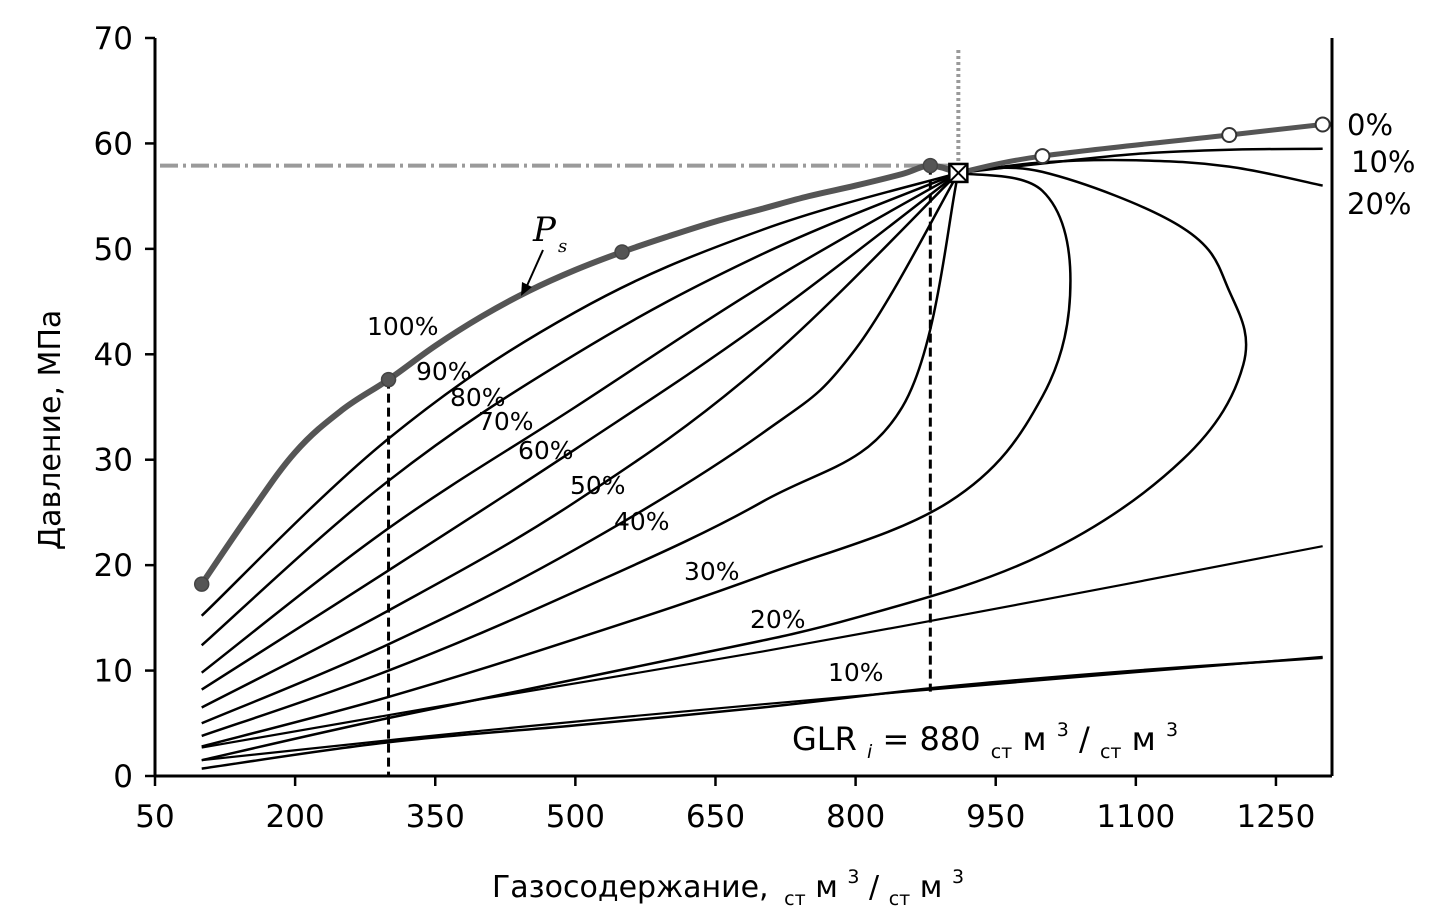 The image size is (1437, 919). Describe the element at coordinates (855, 817) in the screenshot. I see `x-tick-label: 800` at that location.